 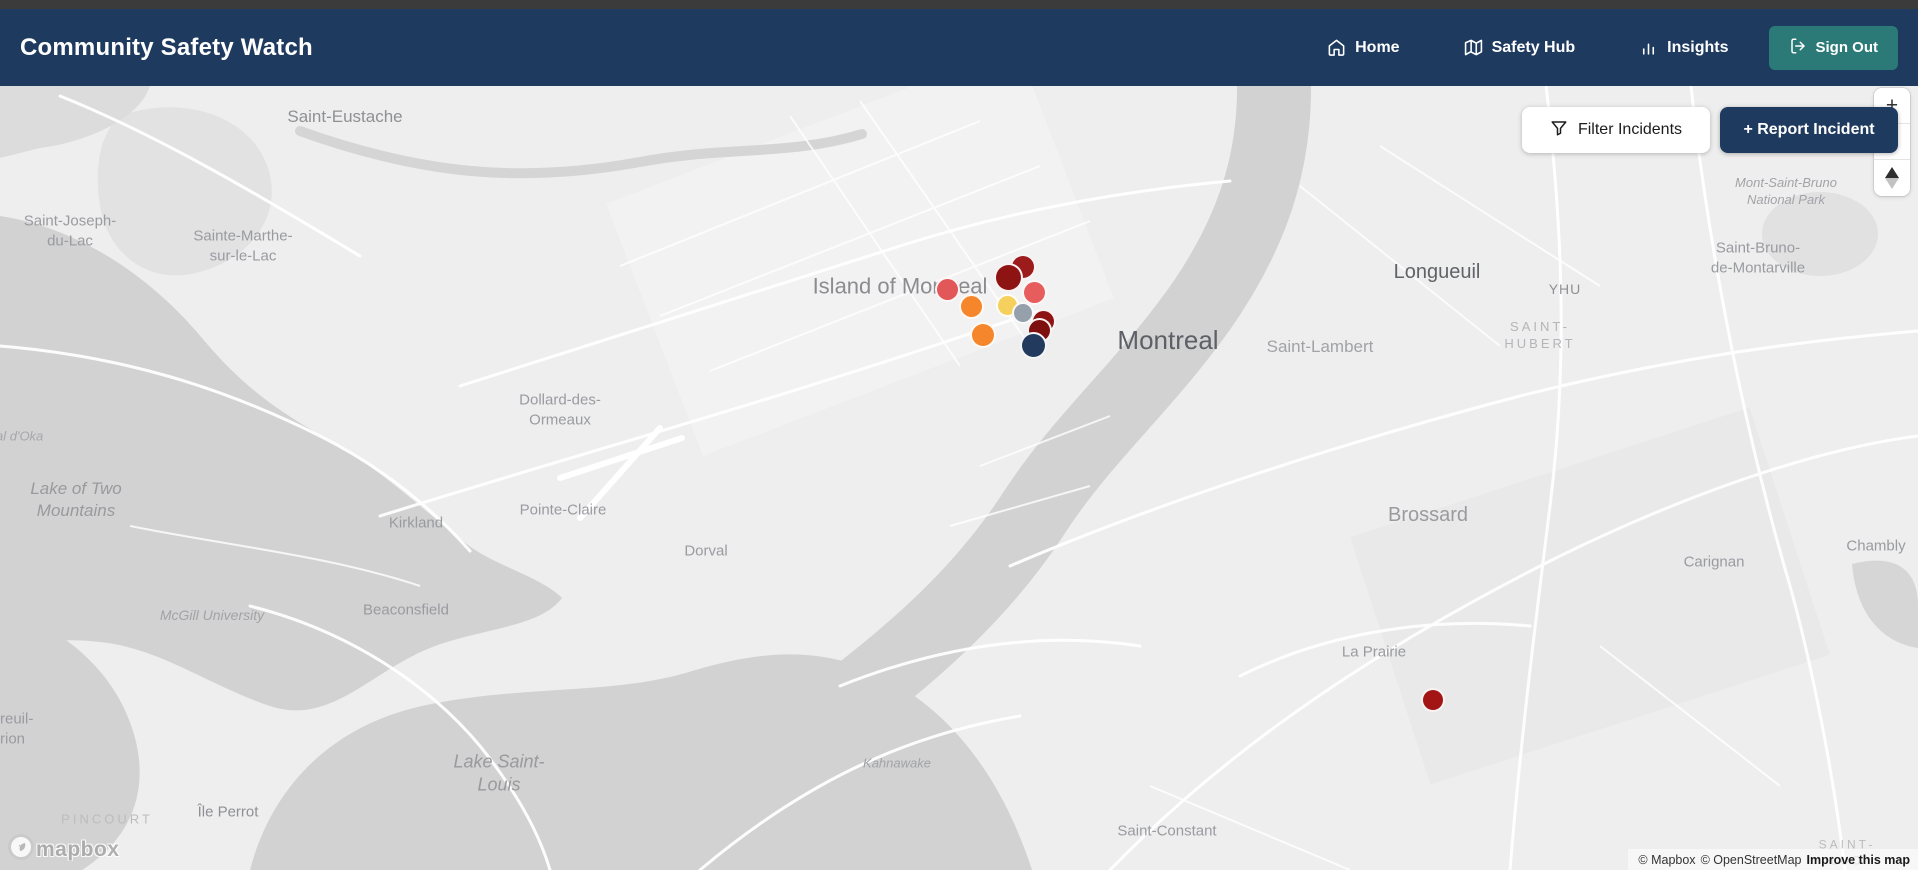 I want to click on nav-item-label: Safety Hub, so click(x=1533, y=47).